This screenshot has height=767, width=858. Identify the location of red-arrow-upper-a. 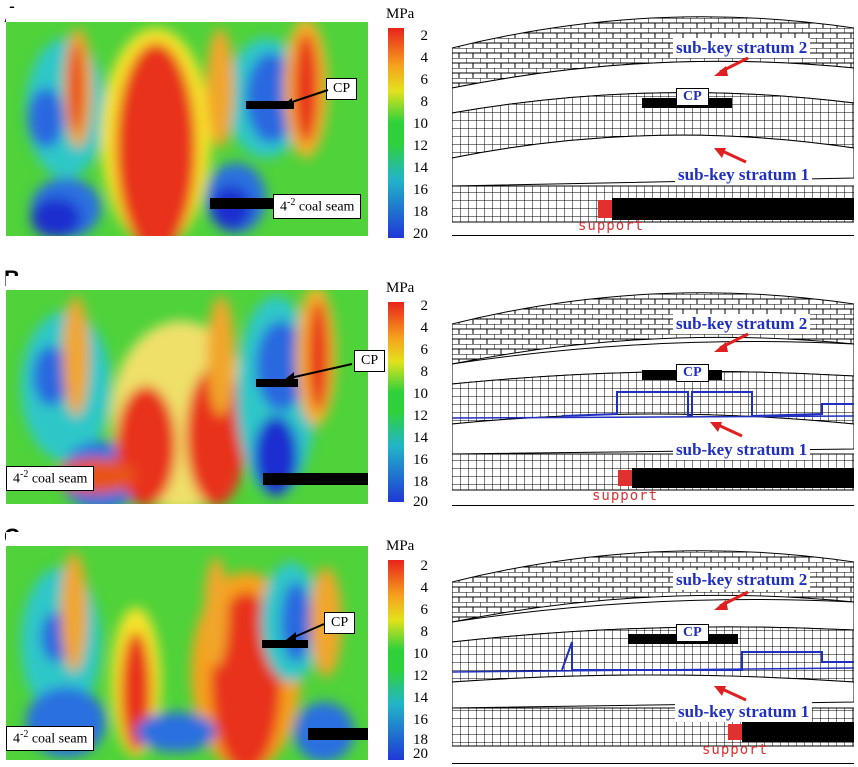
(731, 66).